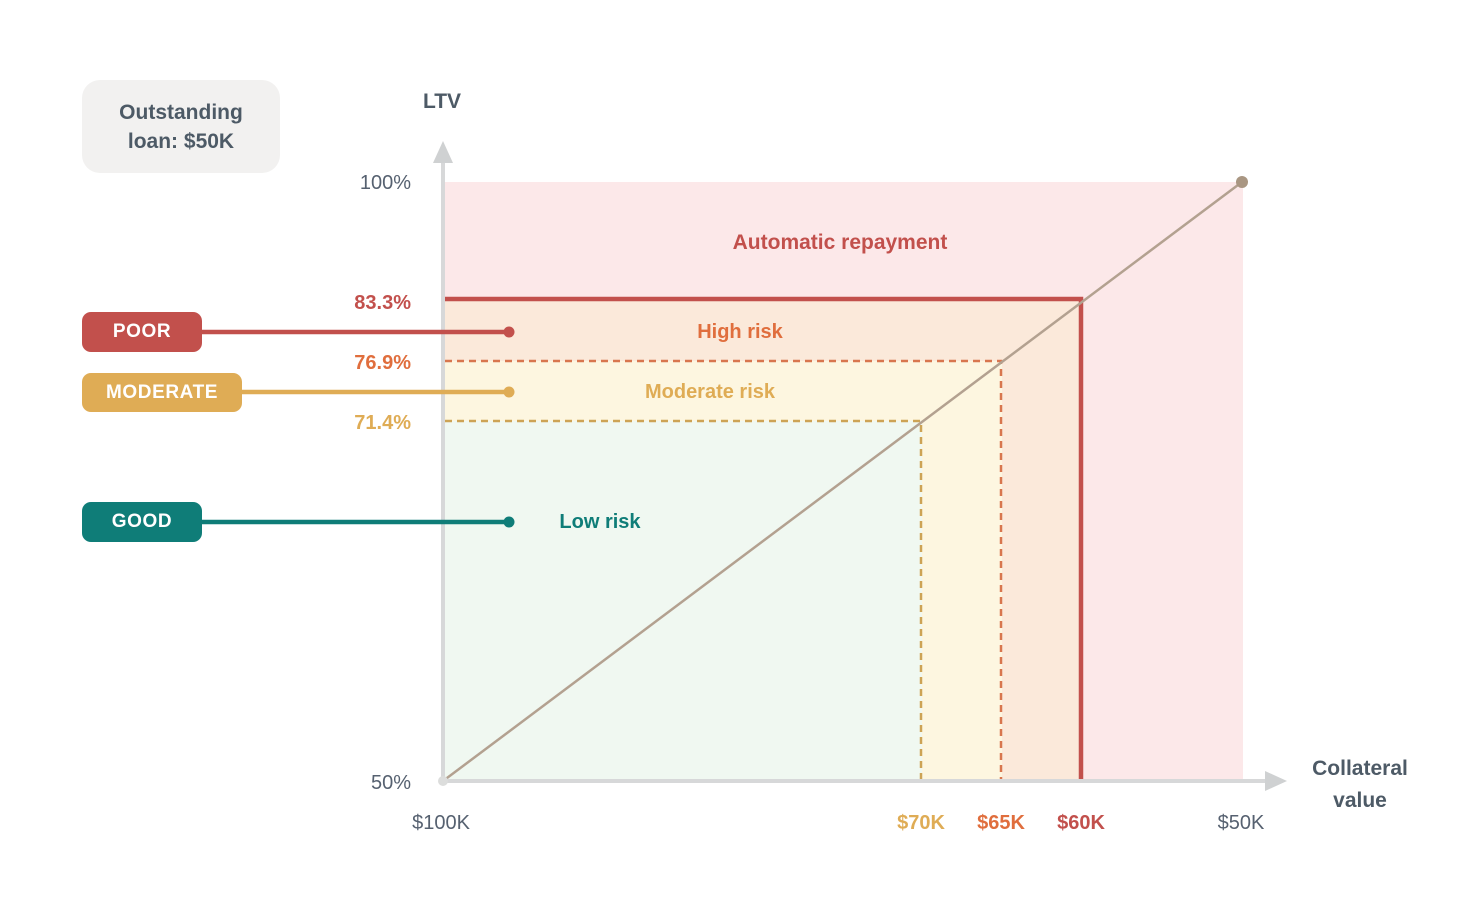  Describe the element at coordinates (181, 126) in the screenshot. I see `outstanding-loan-badge: Outstanding loan: $50K` at that location.